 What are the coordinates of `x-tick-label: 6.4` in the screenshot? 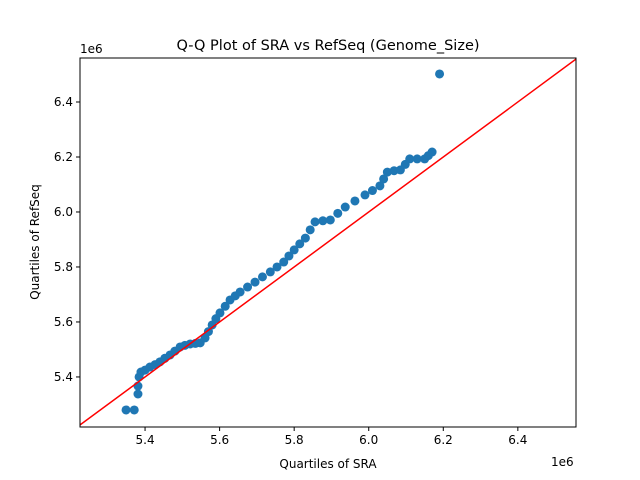 It's located at (517, 440).